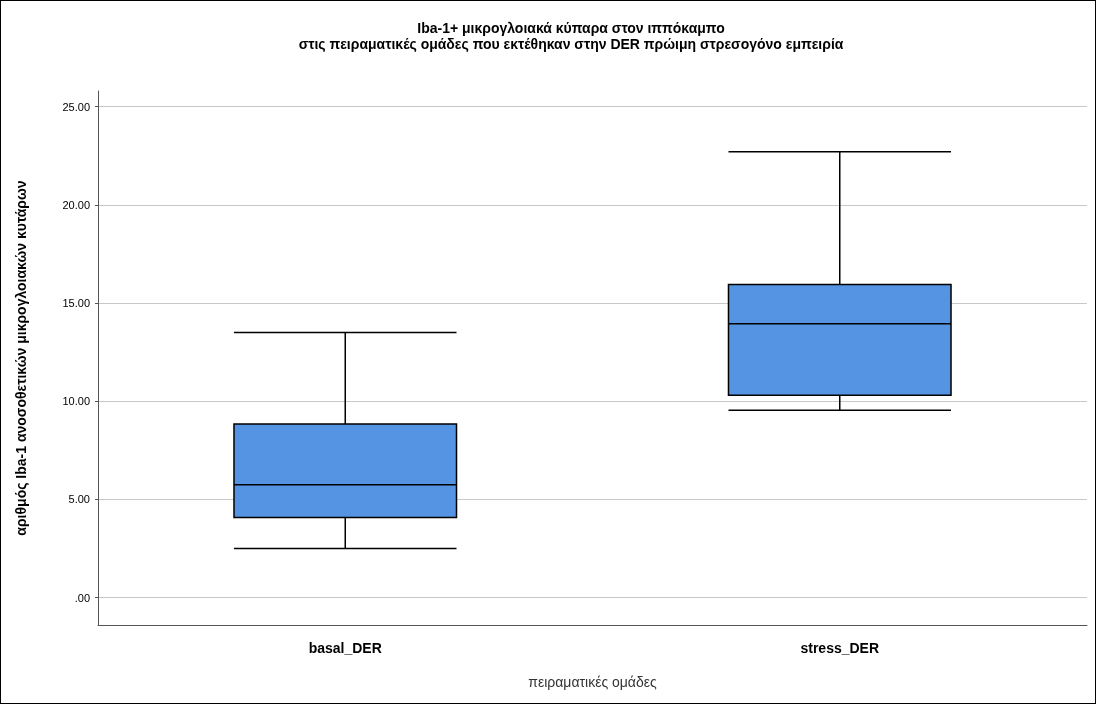  What do you see at coordinates (840, 648) in the screenshot?
I see `x-tick-label: stress_DER` at bounding box center [840, 648].